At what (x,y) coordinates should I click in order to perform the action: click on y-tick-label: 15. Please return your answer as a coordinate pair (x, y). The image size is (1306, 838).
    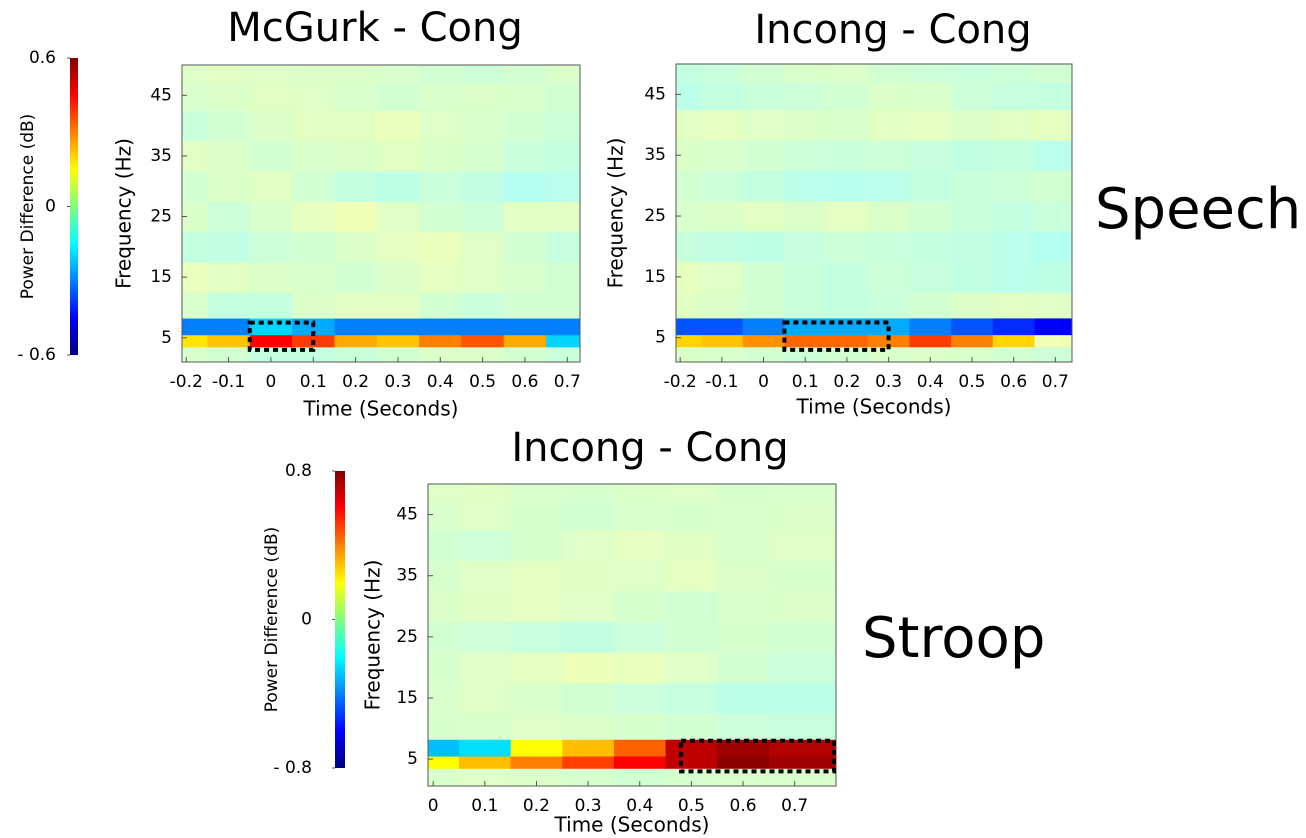
    Looking at the image, I should click on (655, 277).